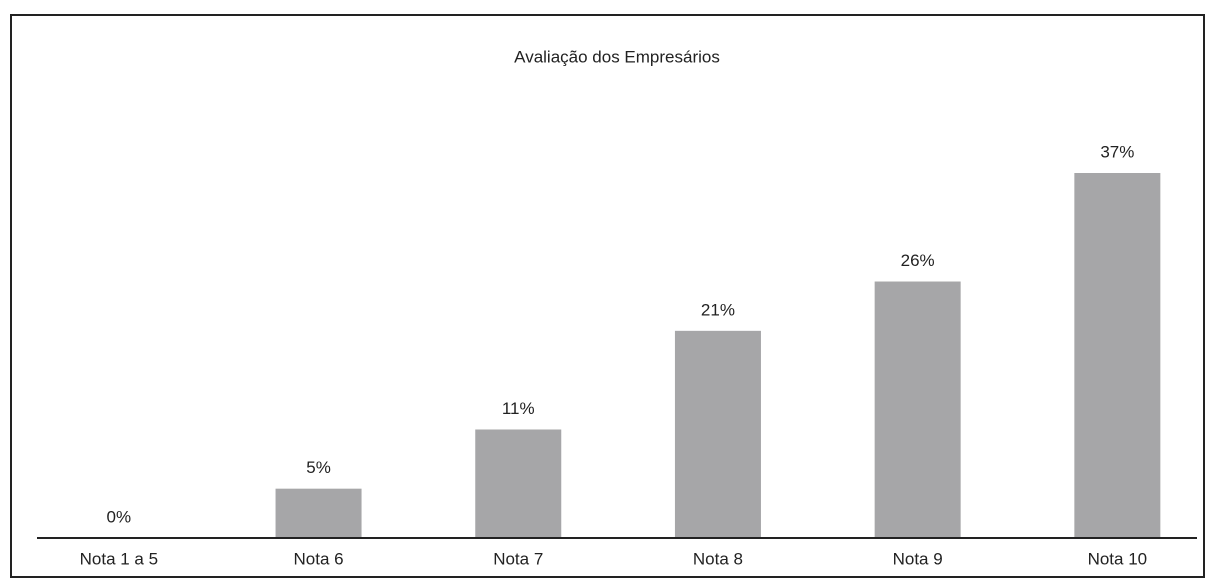 Image resolution: width=1215 pixels, height=588 pixels. Describe the element at coordinates (518, 558) in the screenshot. I see `x-tick-label: Nota 7` at that location.